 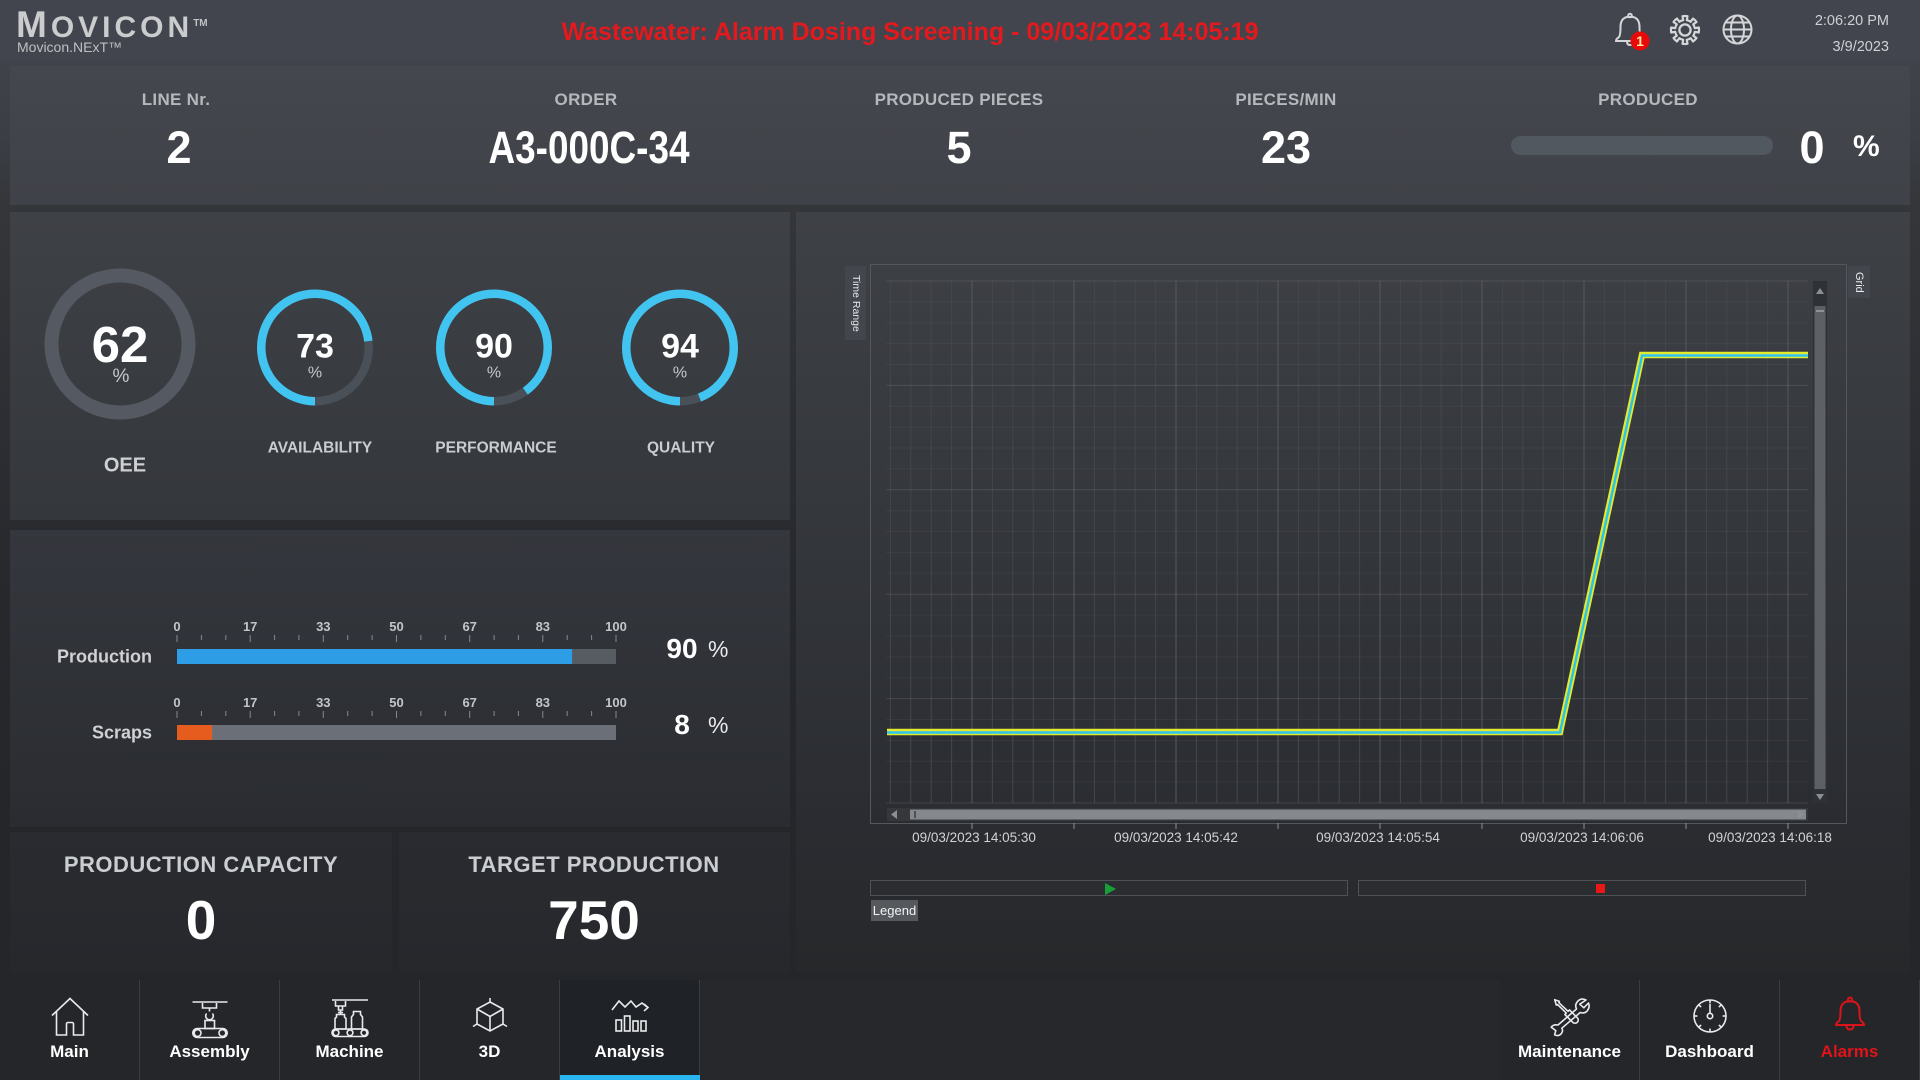 I want to click on svg-text: 94, so click(x=680, y=347).